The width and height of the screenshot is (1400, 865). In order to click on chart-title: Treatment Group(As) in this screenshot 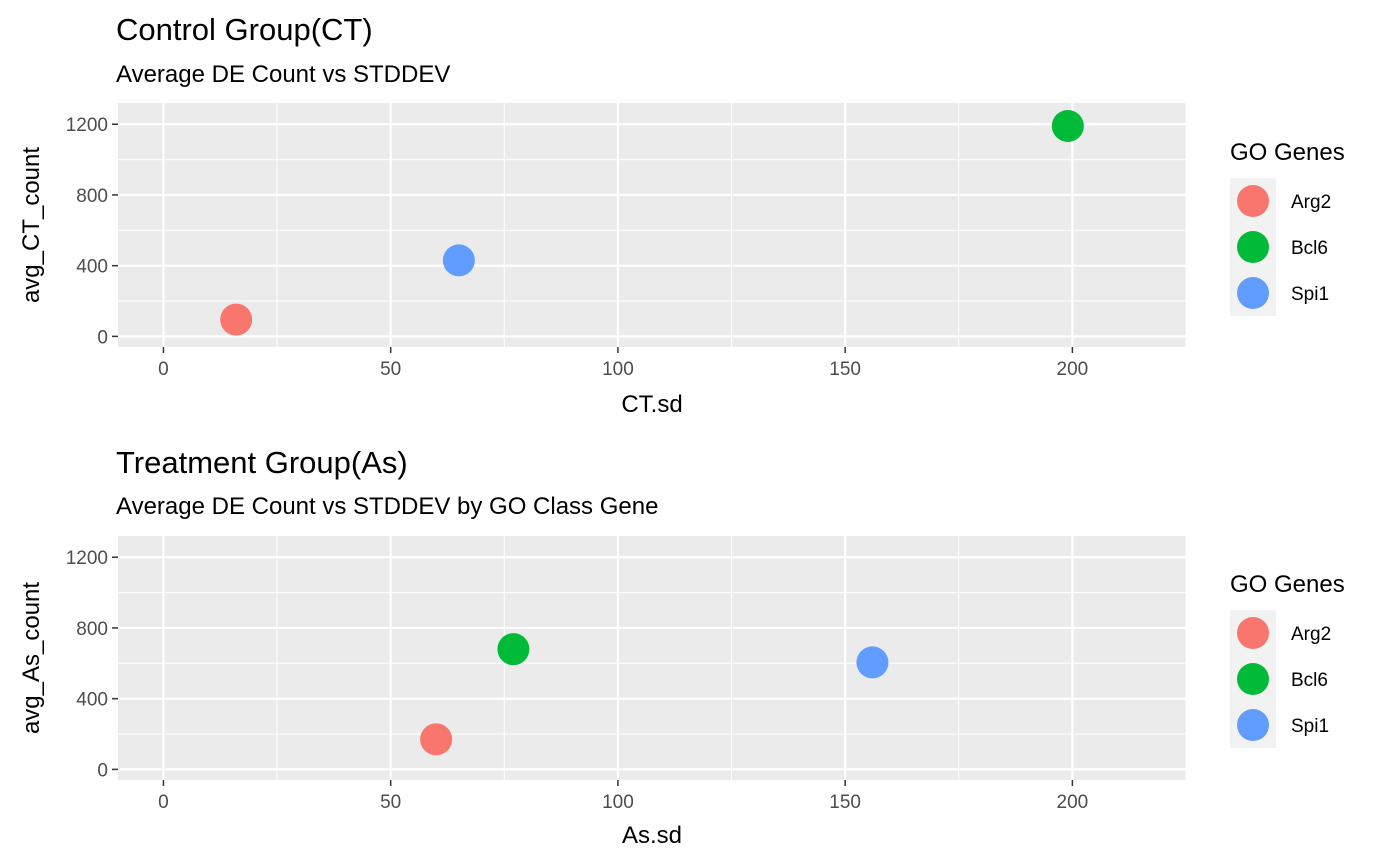, I will do `click(262, 462)`.